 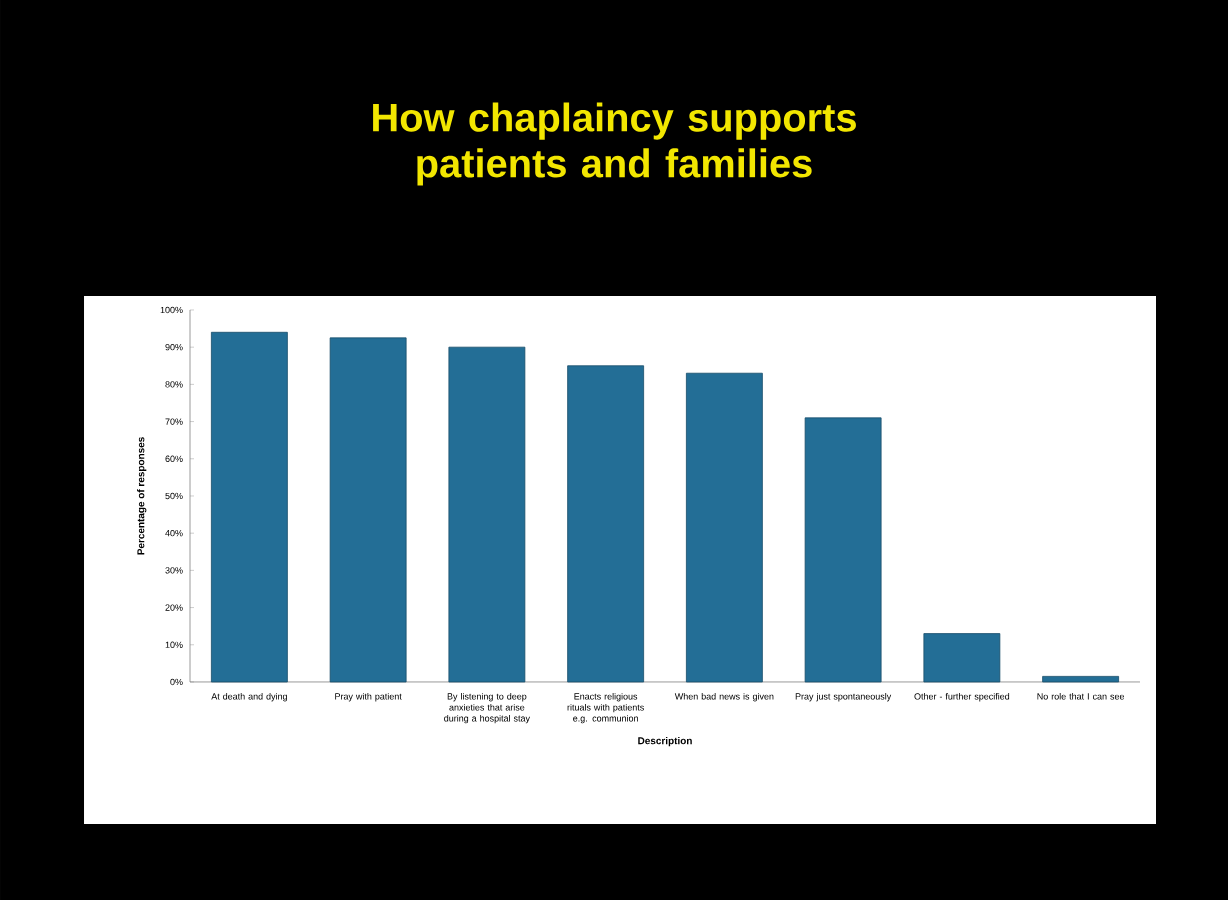 I want to click on chart-title: How chaplaincy supports patients and families, so click(x=614, y=144).